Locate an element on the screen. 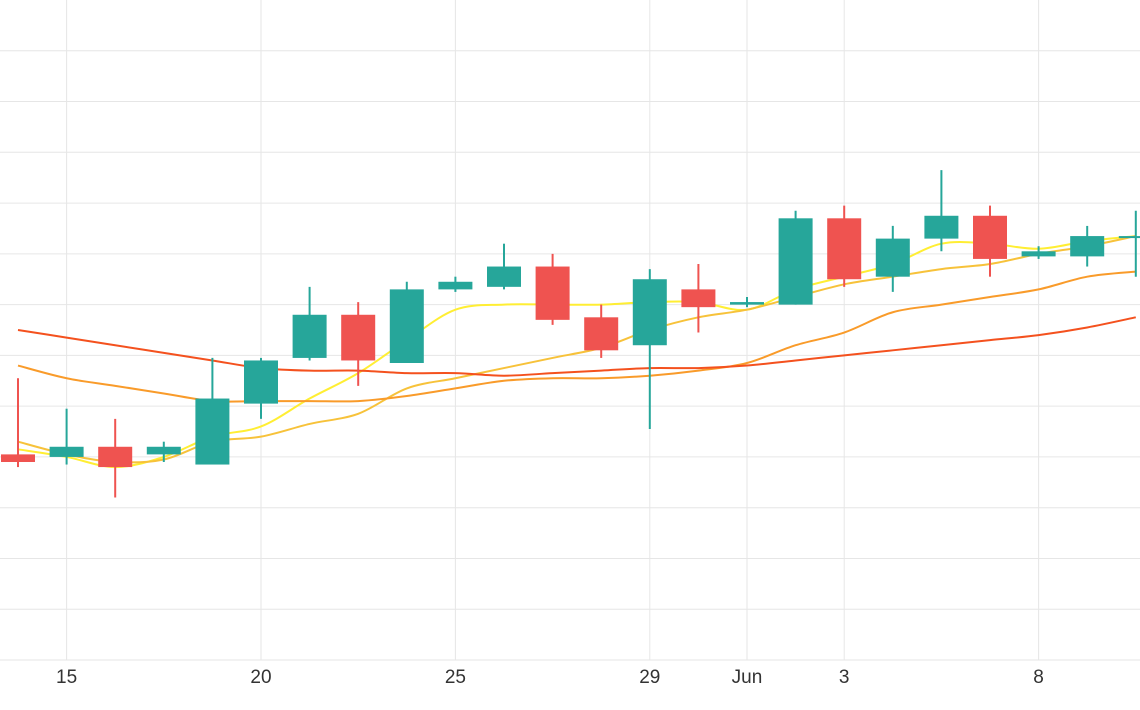  x-tick-label: 29 is located at coordinates (649, 677).